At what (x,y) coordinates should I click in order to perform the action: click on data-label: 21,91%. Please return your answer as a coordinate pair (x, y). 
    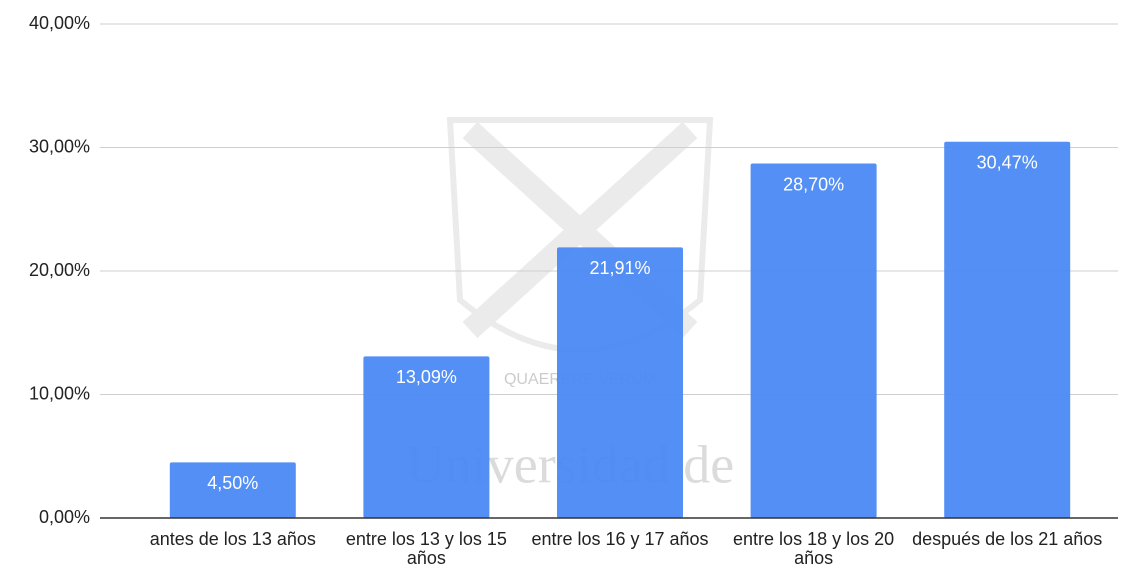
    Looking at the image, I should click on (619, 268).